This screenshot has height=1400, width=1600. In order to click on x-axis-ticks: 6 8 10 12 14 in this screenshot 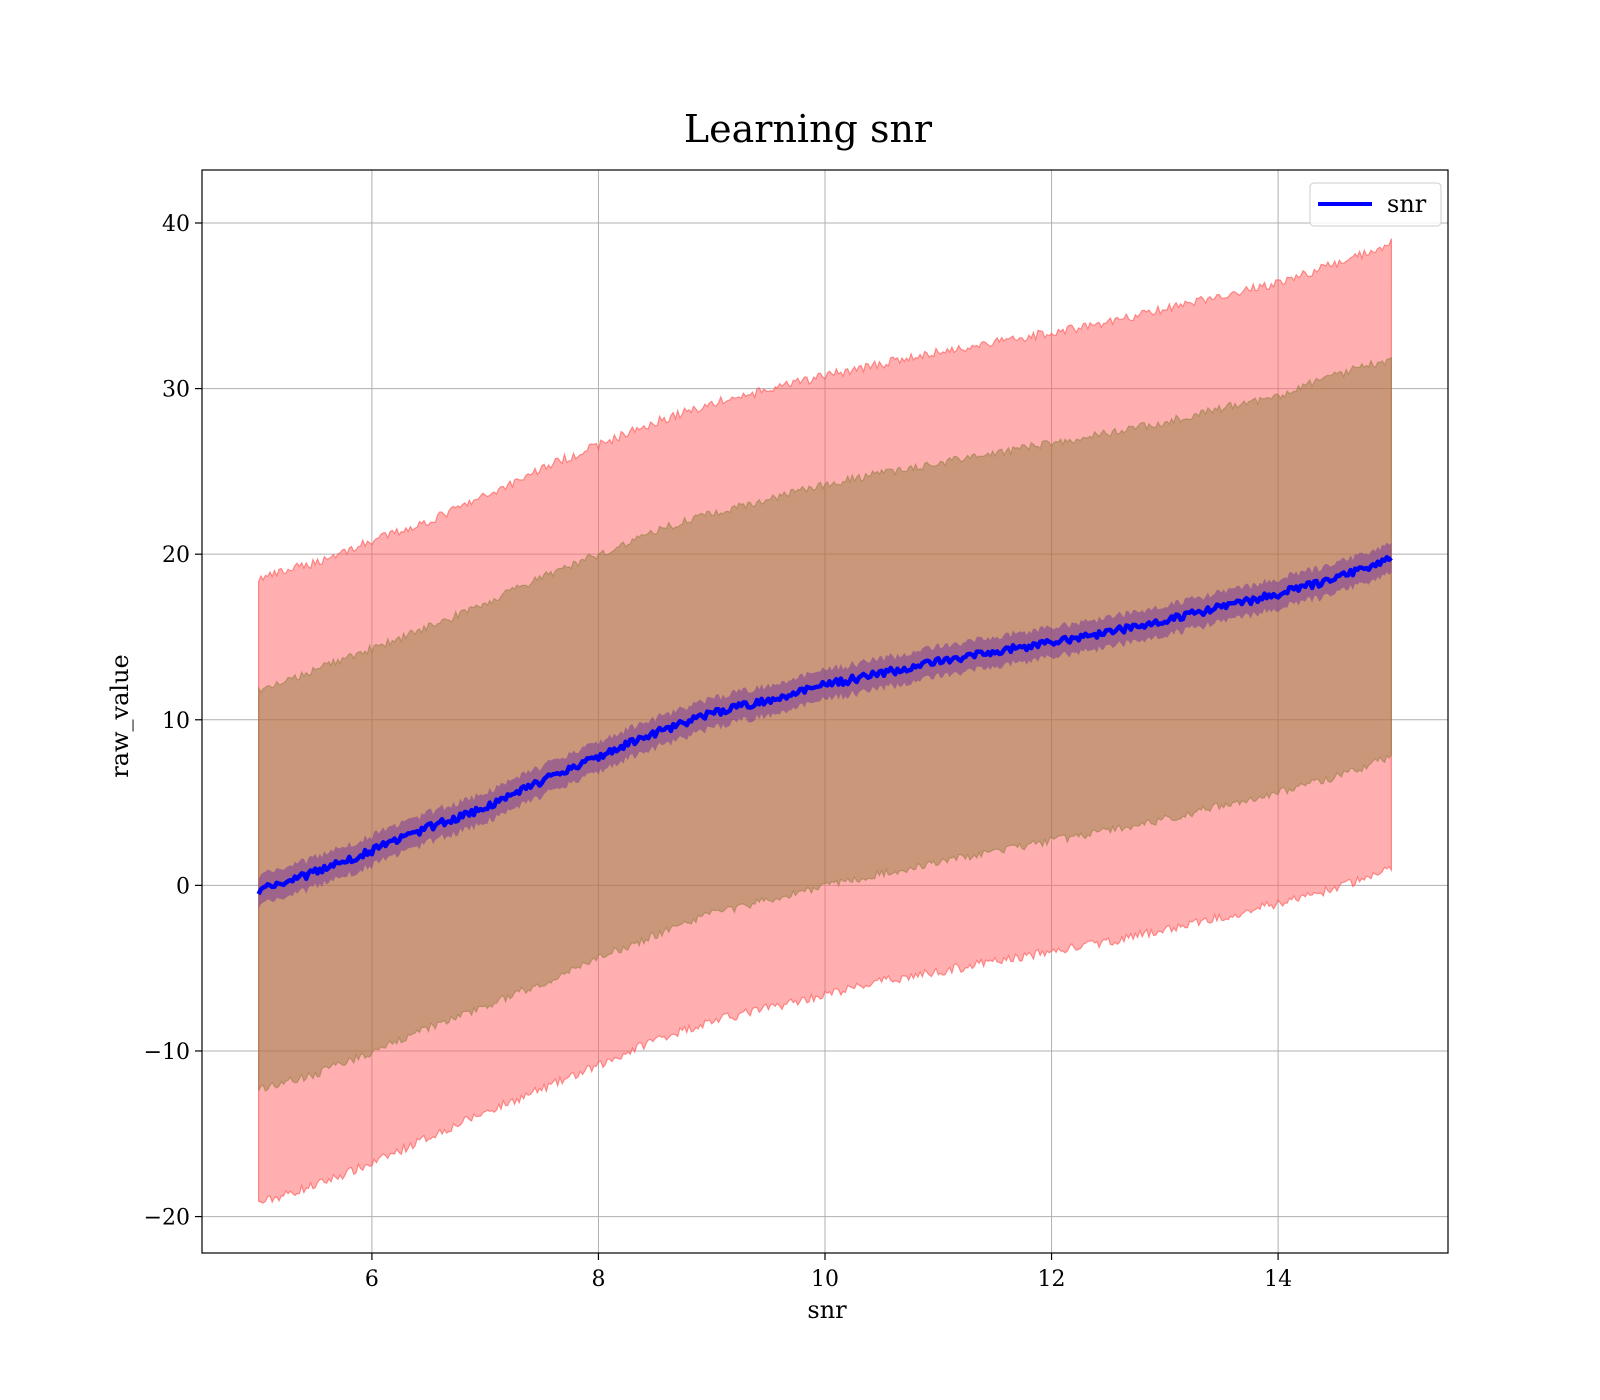, I will do `click(828, 1272)`.